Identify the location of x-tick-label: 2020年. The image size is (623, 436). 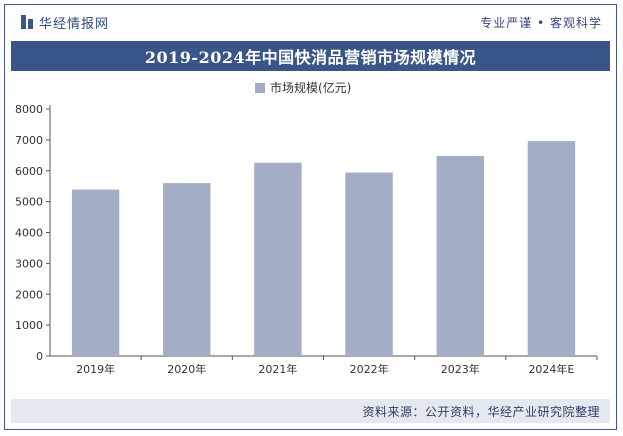
(186, 368).